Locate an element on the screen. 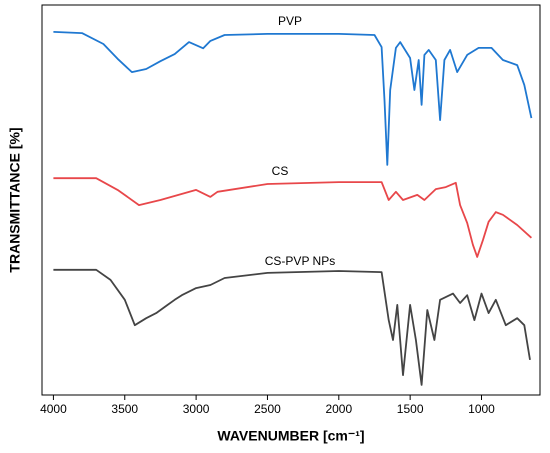  x-tick-label: 4000 is located at coordinates (53, 409).